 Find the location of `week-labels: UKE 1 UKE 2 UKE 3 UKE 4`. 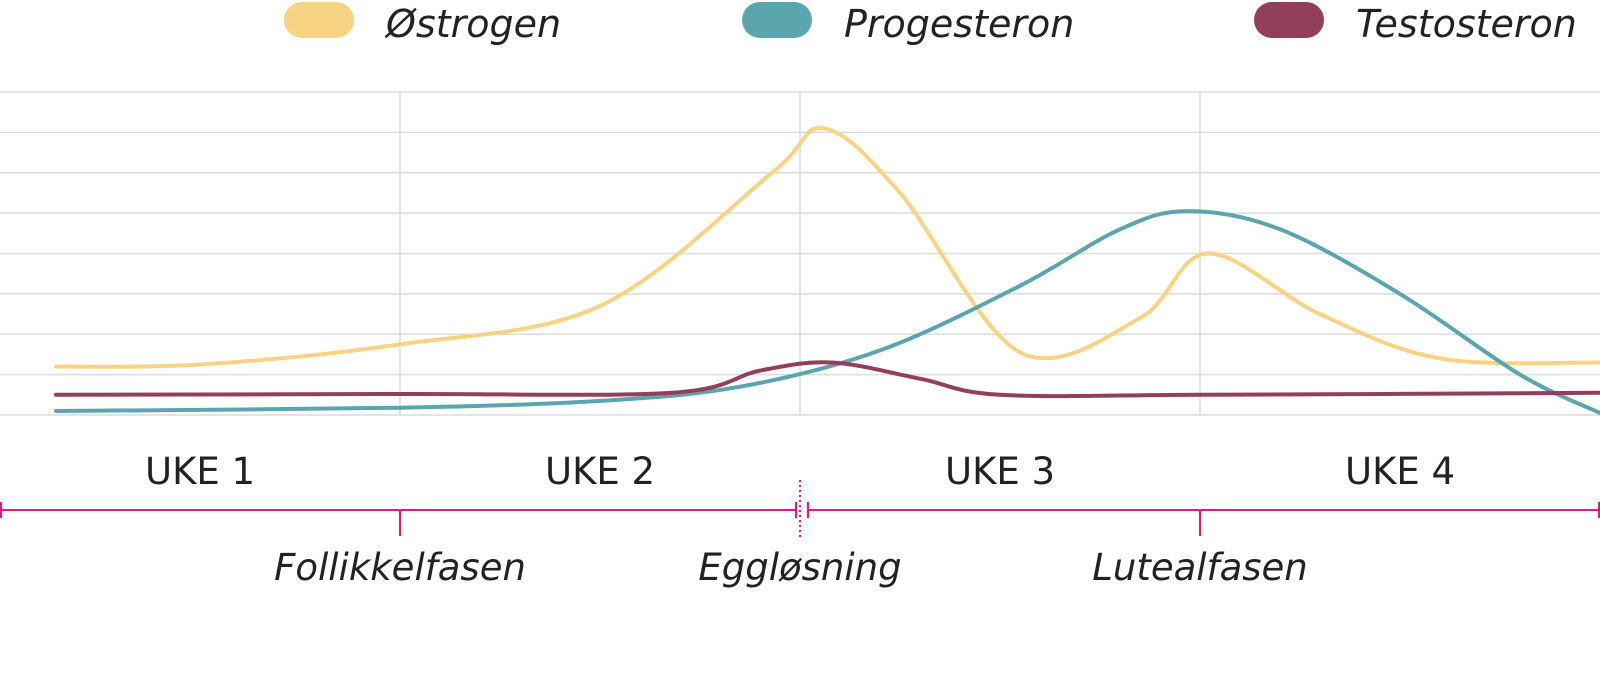

week-labels: UKE 1 UKE 2 UKE 3 UKE 4 is located at coordinates (800, 471).